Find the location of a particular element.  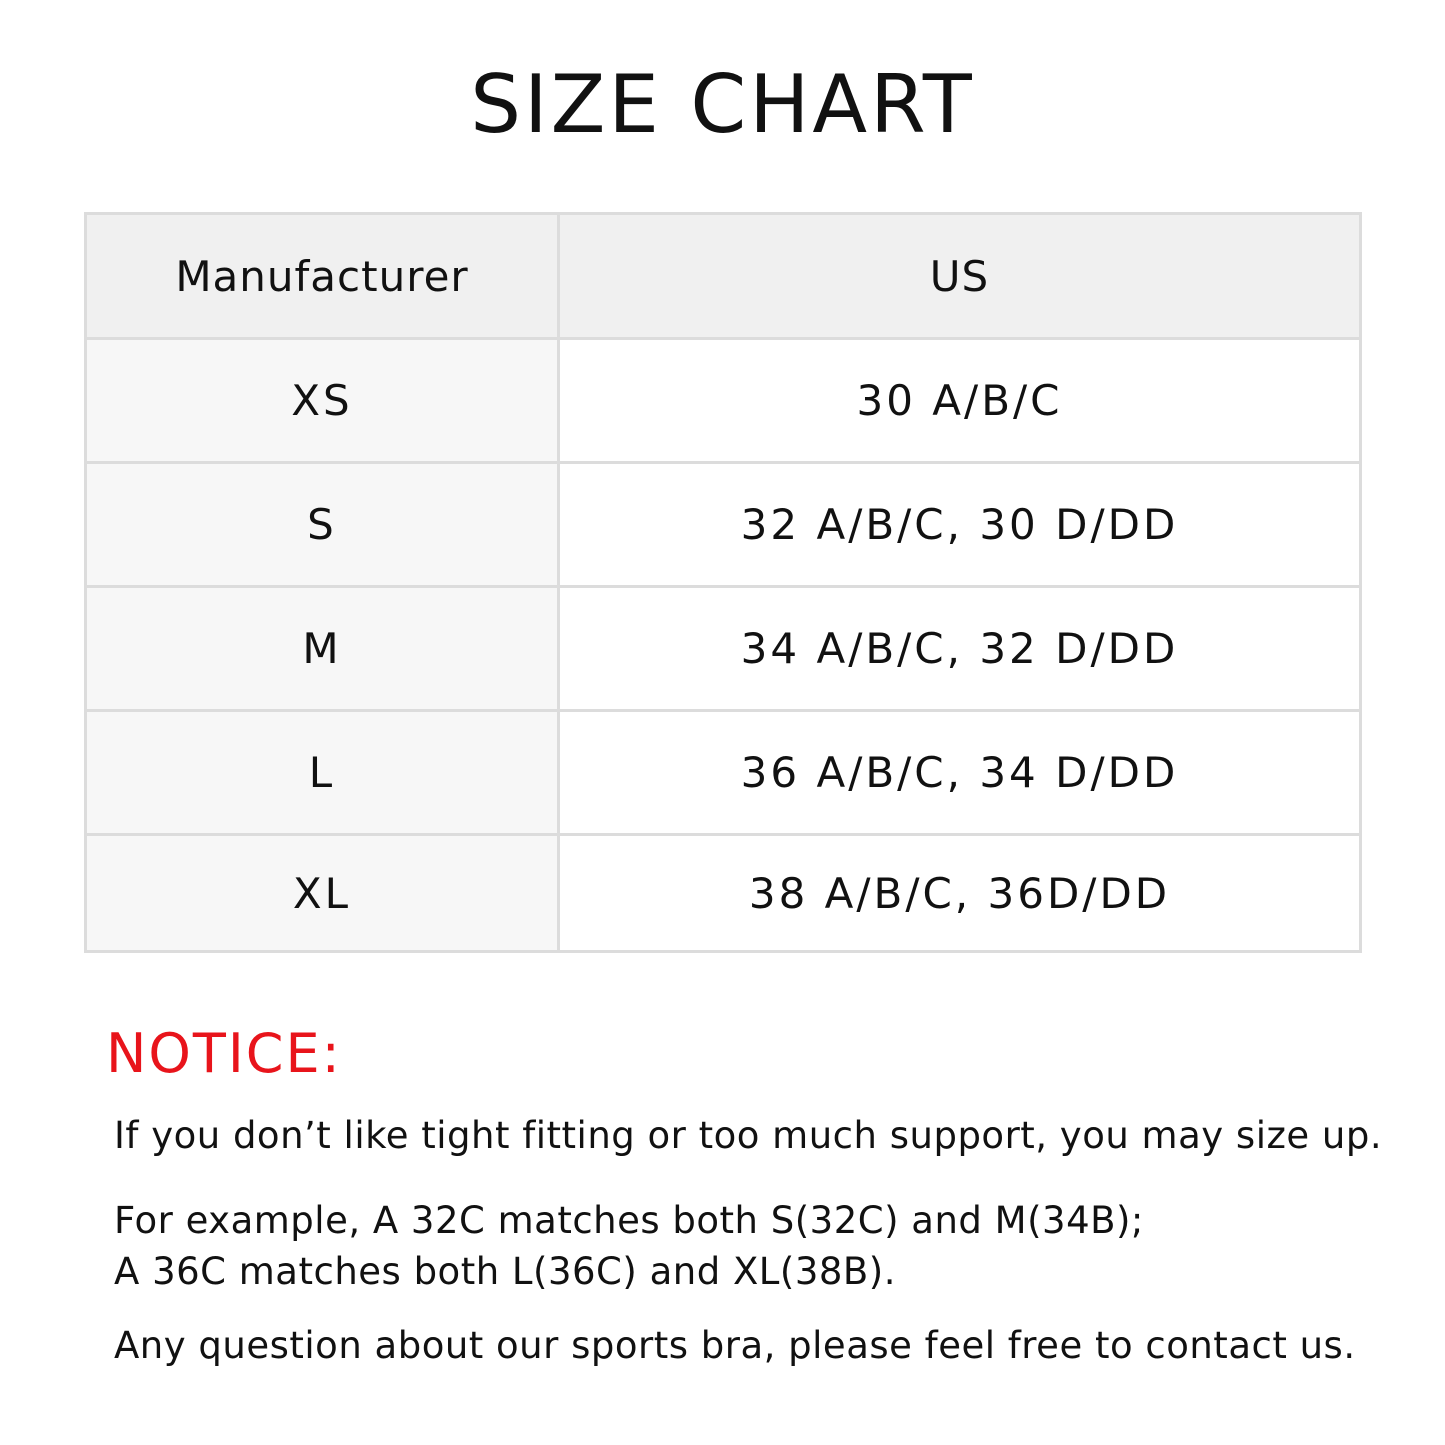

table-row: L 36 A/B/C, 34 D/DD is located at coordinates (723, 772).